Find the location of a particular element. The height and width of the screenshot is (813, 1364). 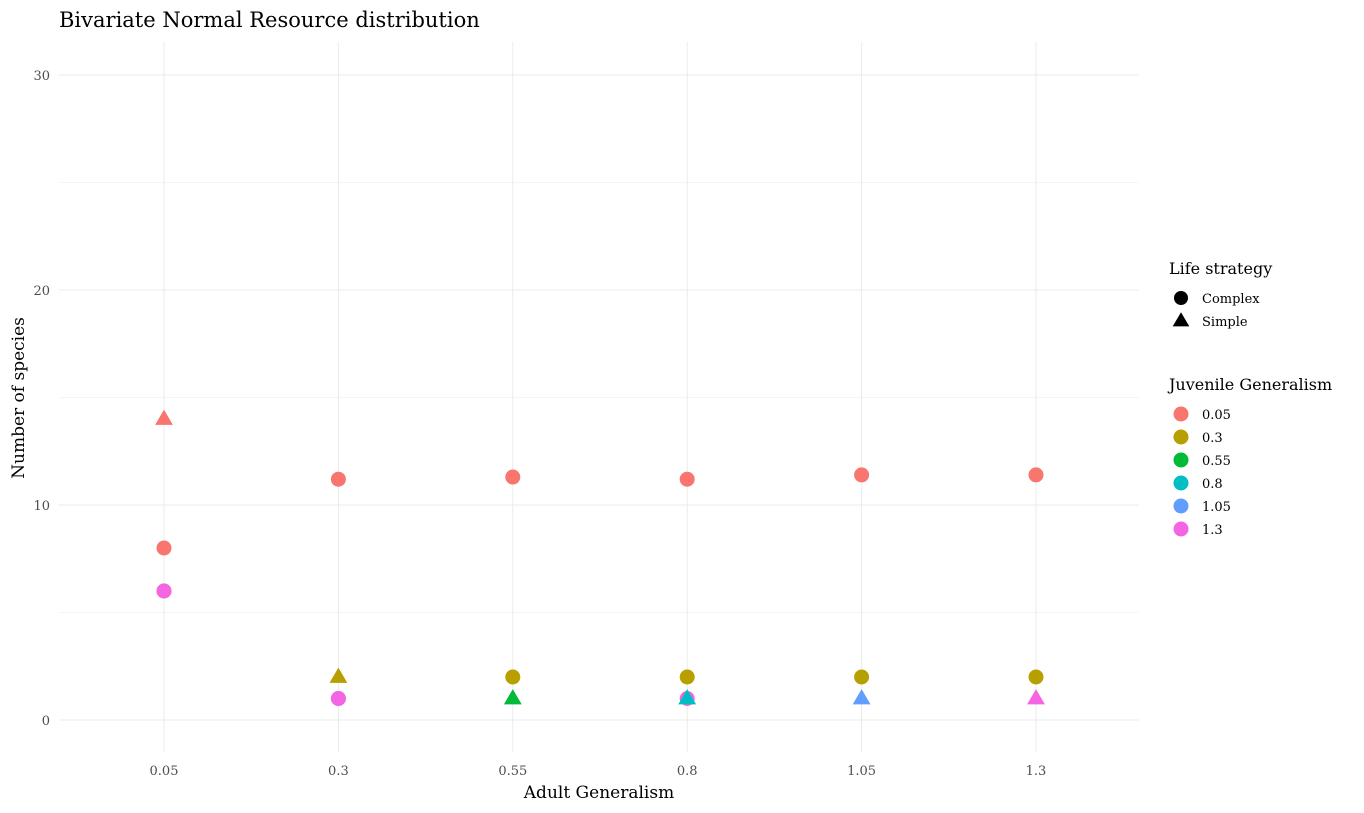

legend-label-juvenile: 0.55 is located at coordinates (1216, 461).